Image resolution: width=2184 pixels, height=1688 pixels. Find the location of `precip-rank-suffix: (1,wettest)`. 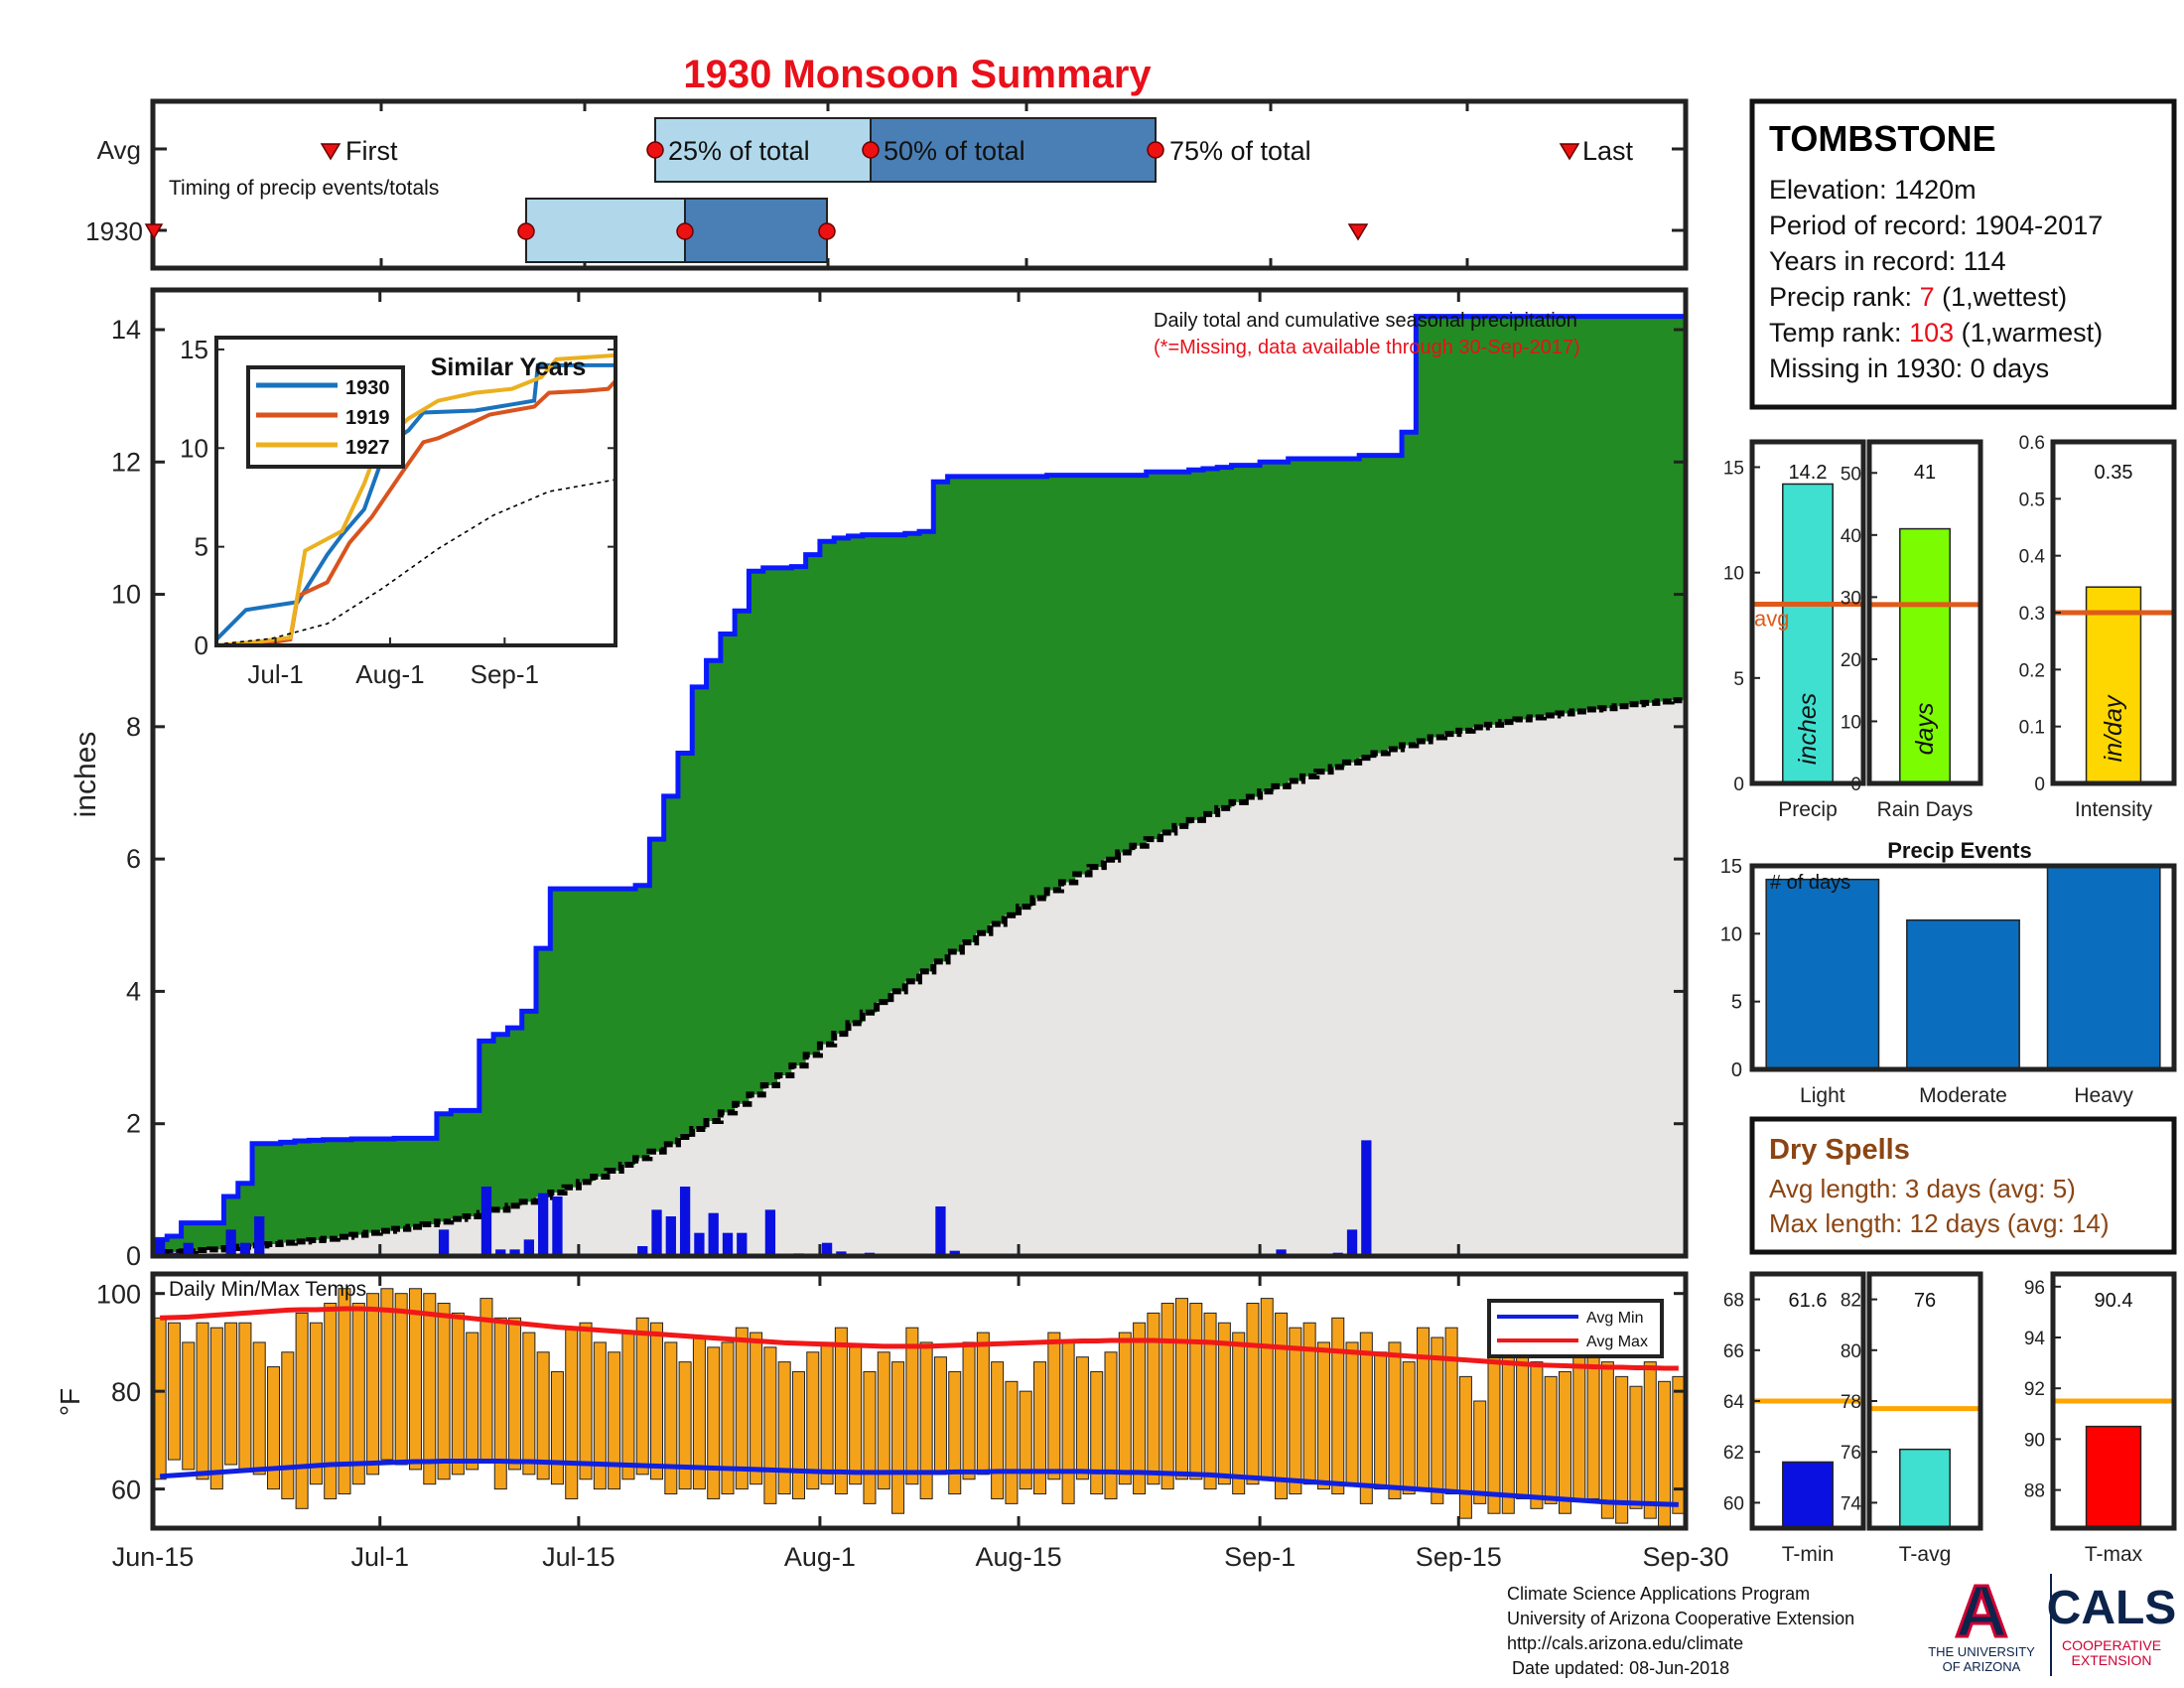

precip-rank-suffix: (1,wettest) is located at coordinates (2001, 297).